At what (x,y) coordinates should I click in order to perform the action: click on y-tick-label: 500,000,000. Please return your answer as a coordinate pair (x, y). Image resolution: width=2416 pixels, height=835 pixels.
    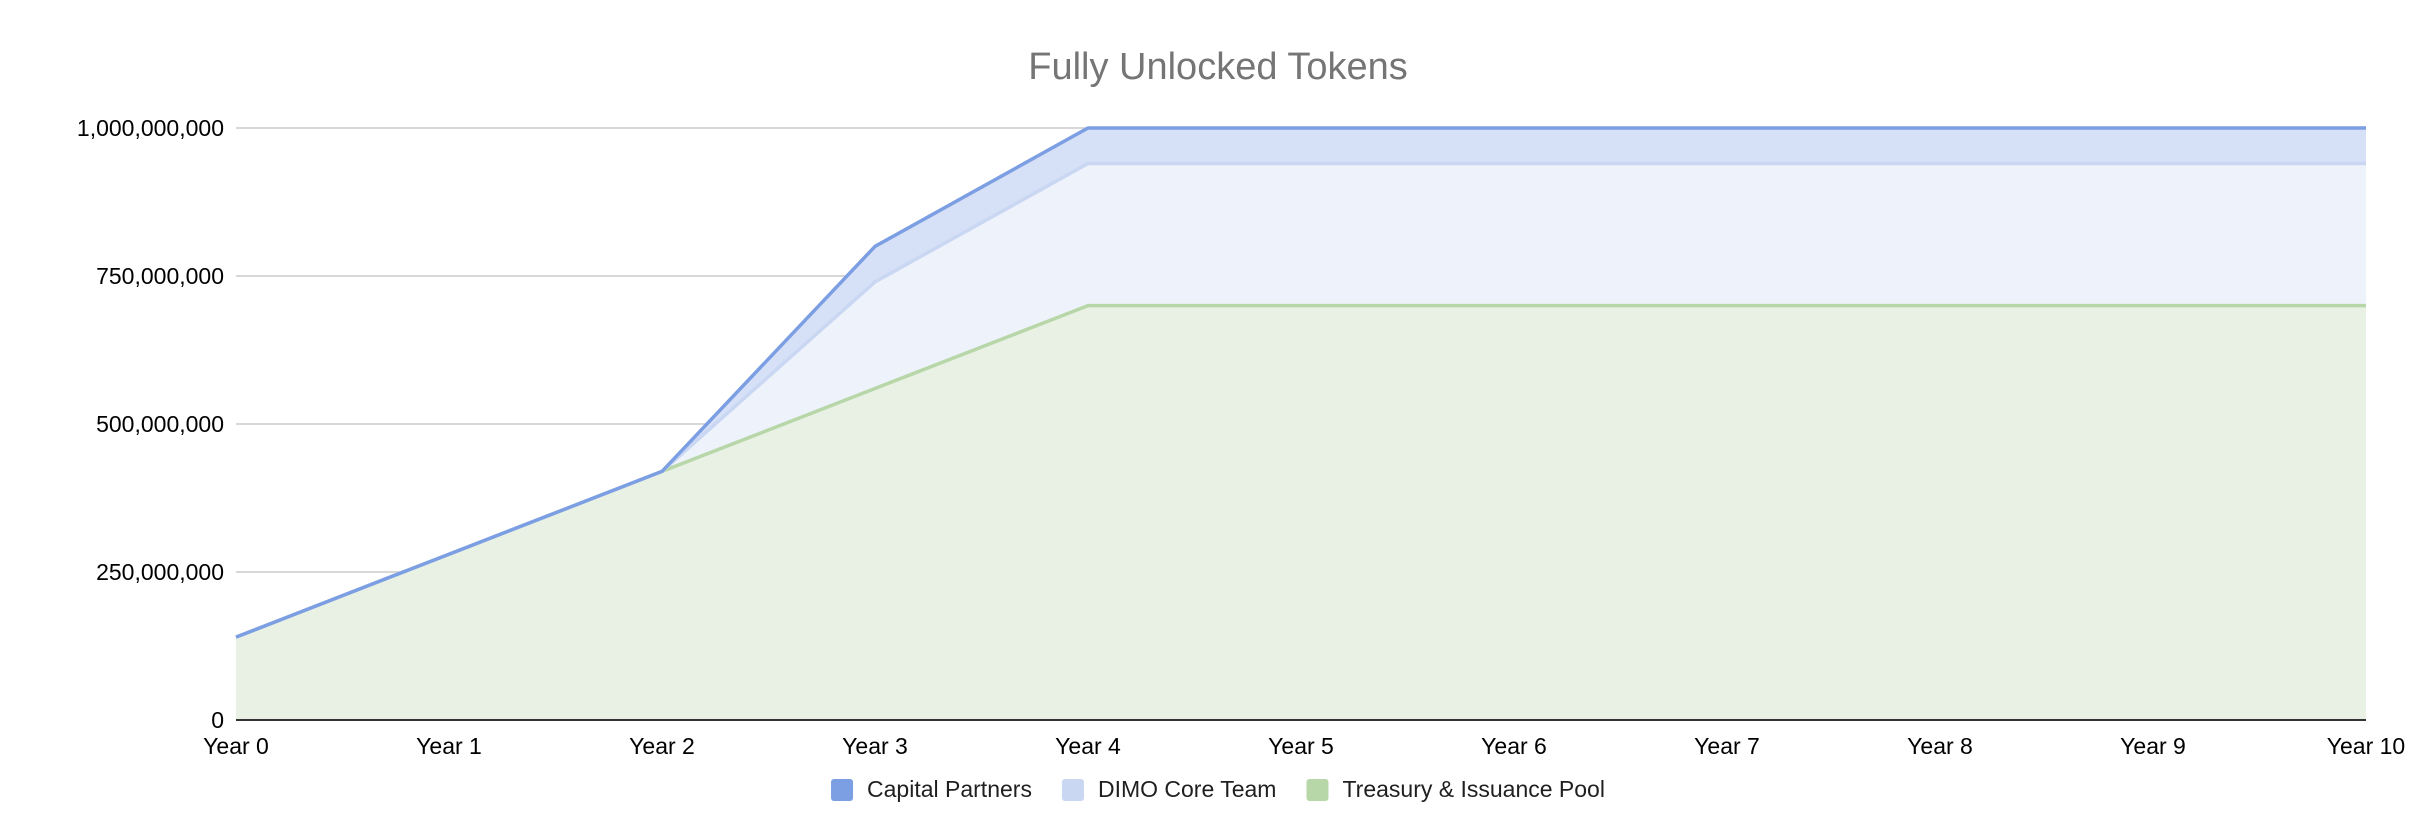
    Looking at the image, I should click on (160, 424).